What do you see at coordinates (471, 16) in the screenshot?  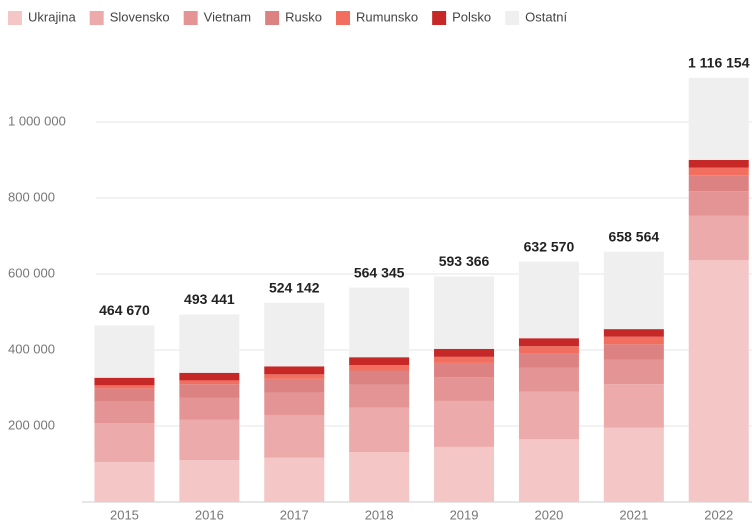 I see `legend-label: Polsko` at bounding box center [471, 16].